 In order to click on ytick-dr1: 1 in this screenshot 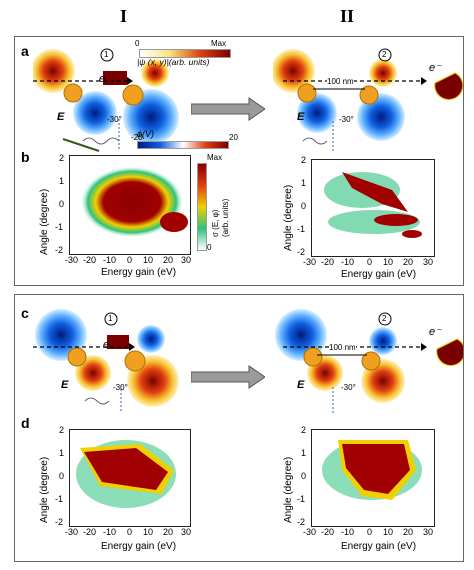, I will do `click(304, 453)`.